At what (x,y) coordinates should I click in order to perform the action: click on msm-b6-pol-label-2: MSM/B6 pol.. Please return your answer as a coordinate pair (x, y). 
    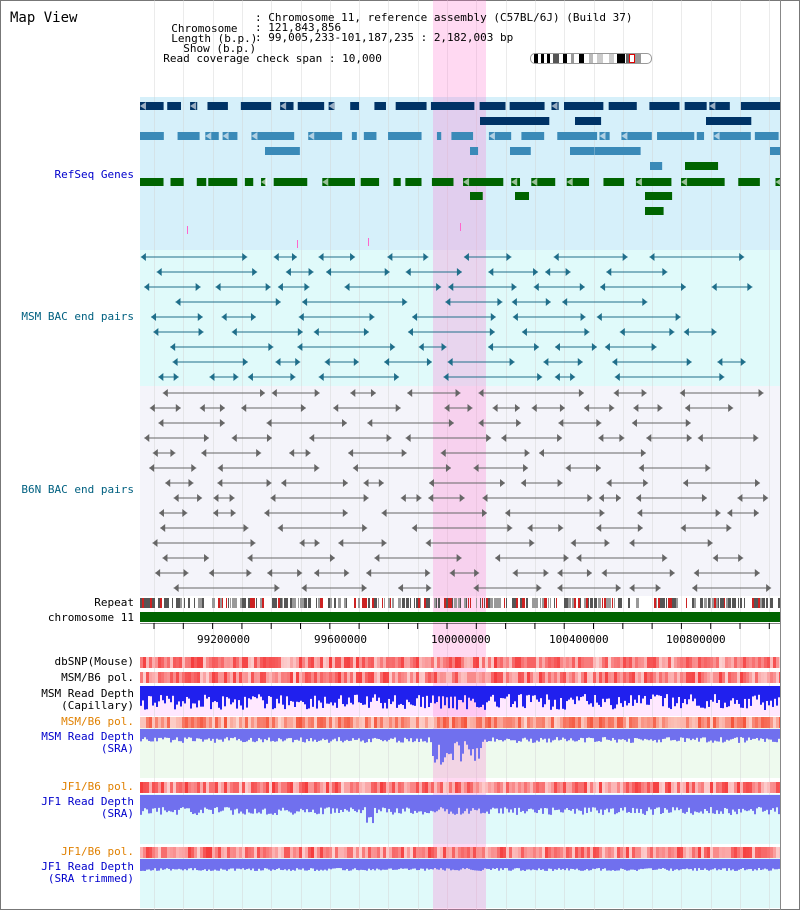
    Looking at the image, I should click on (97, 721).